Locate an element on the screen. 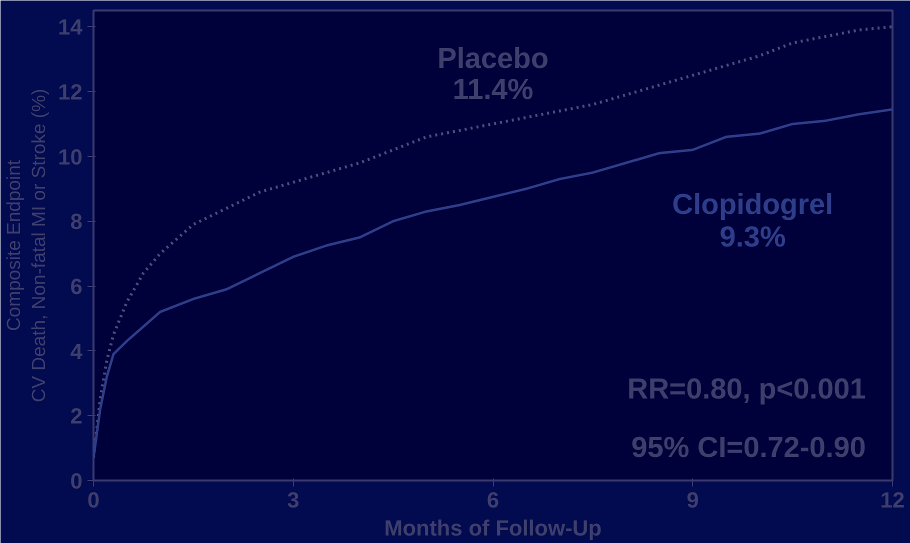 Image resolution: width=910 pixels, height=543 pixels. x-tick-label: 6 is located at coordinates (493, 500).